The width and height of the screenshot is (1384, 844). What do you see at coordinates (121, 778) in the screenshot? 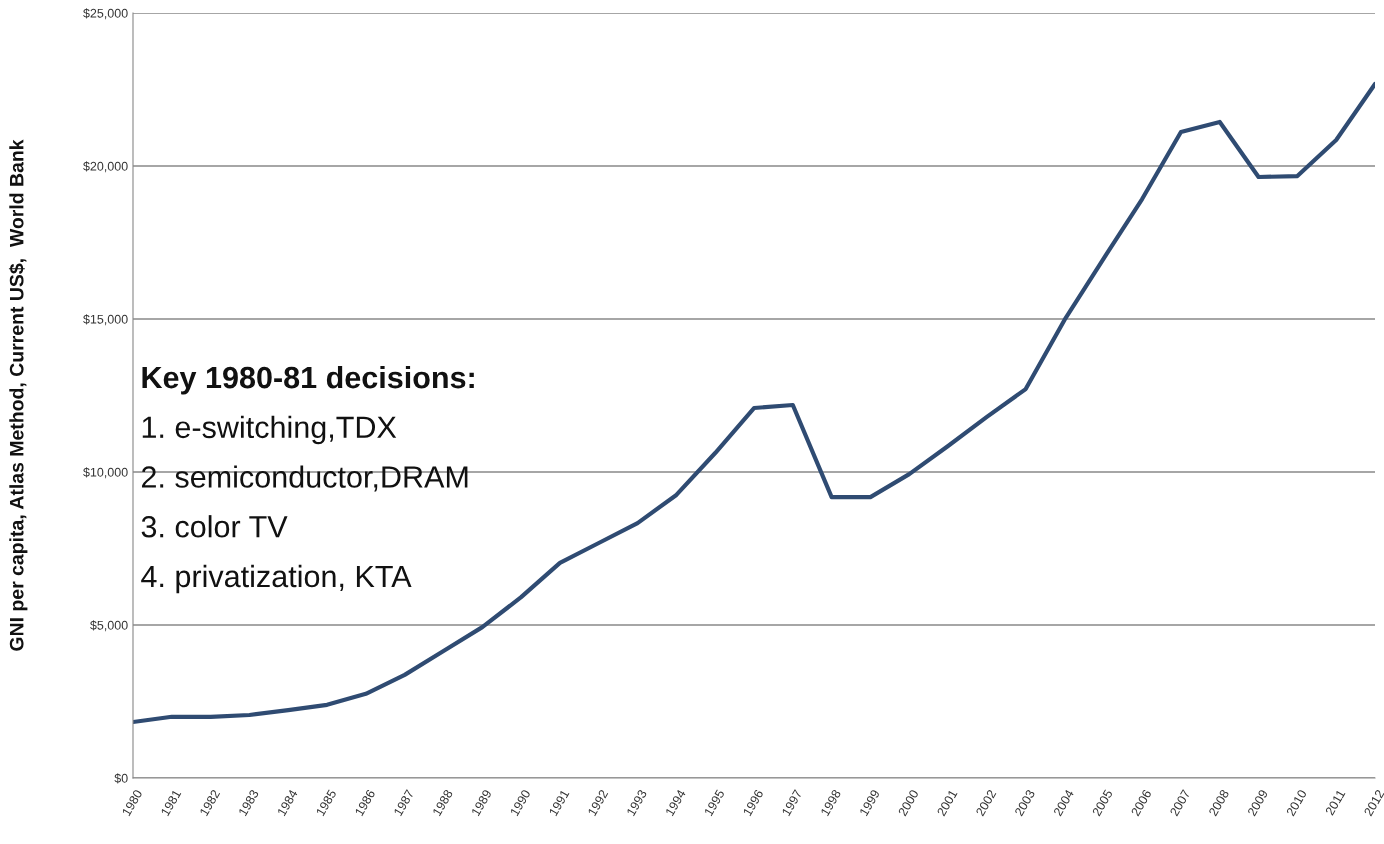
I see `y-tick-label: $0` at bounding box center [121, 778].